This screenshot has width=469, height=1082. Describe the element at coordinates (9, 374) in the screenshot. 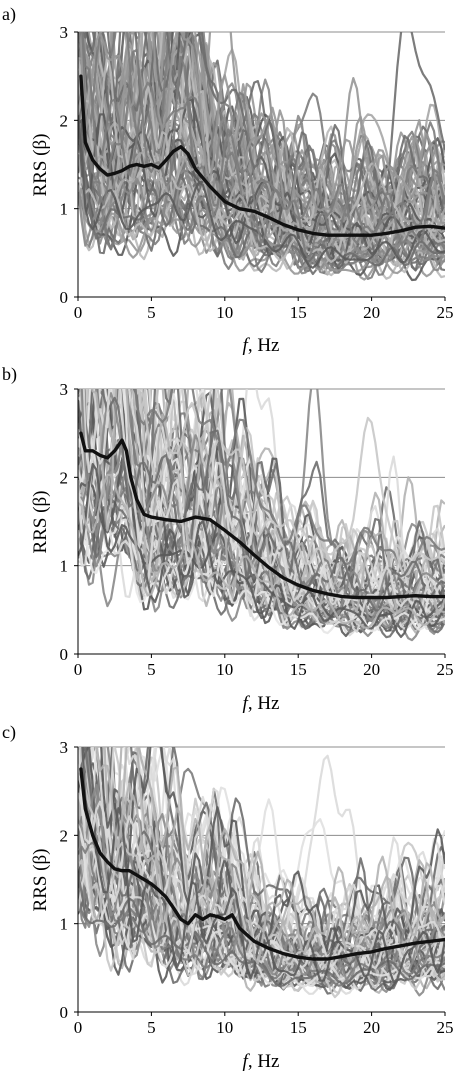

I see `panel-label: b)` at that location.